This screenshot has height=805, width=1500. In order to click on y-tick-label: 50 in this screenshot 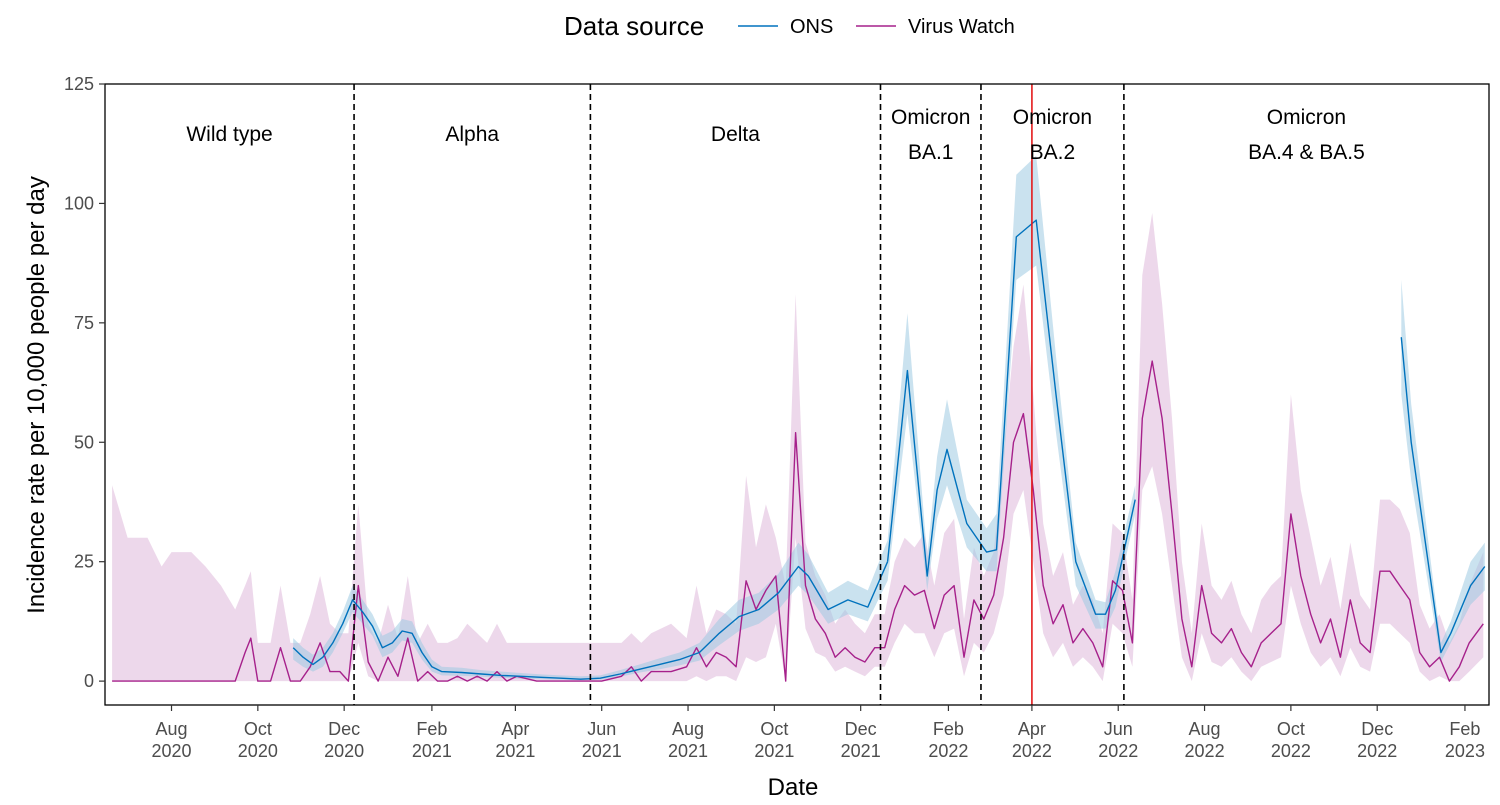, I will do `click(84, 442)`.